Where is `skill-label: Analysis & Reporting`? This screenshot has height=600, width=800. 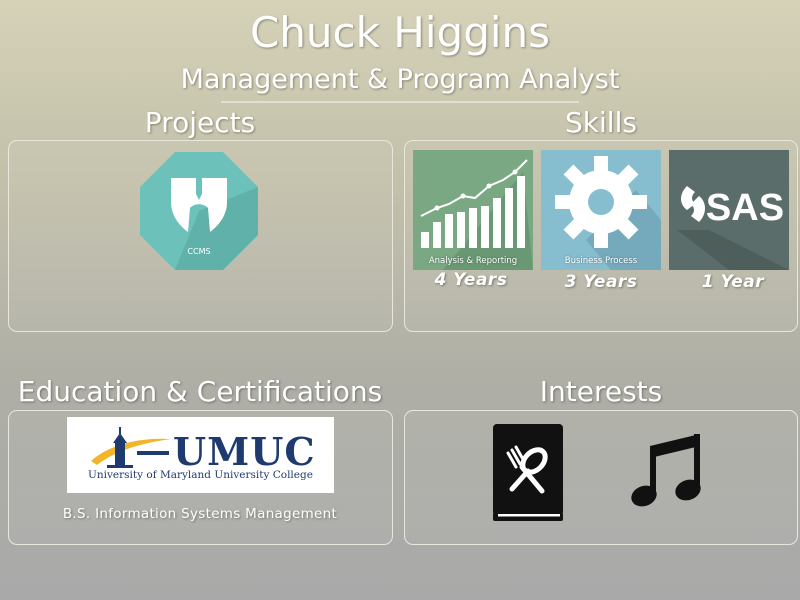
skill-label: Analysis & Reporting is located at coordinates (473, 261).